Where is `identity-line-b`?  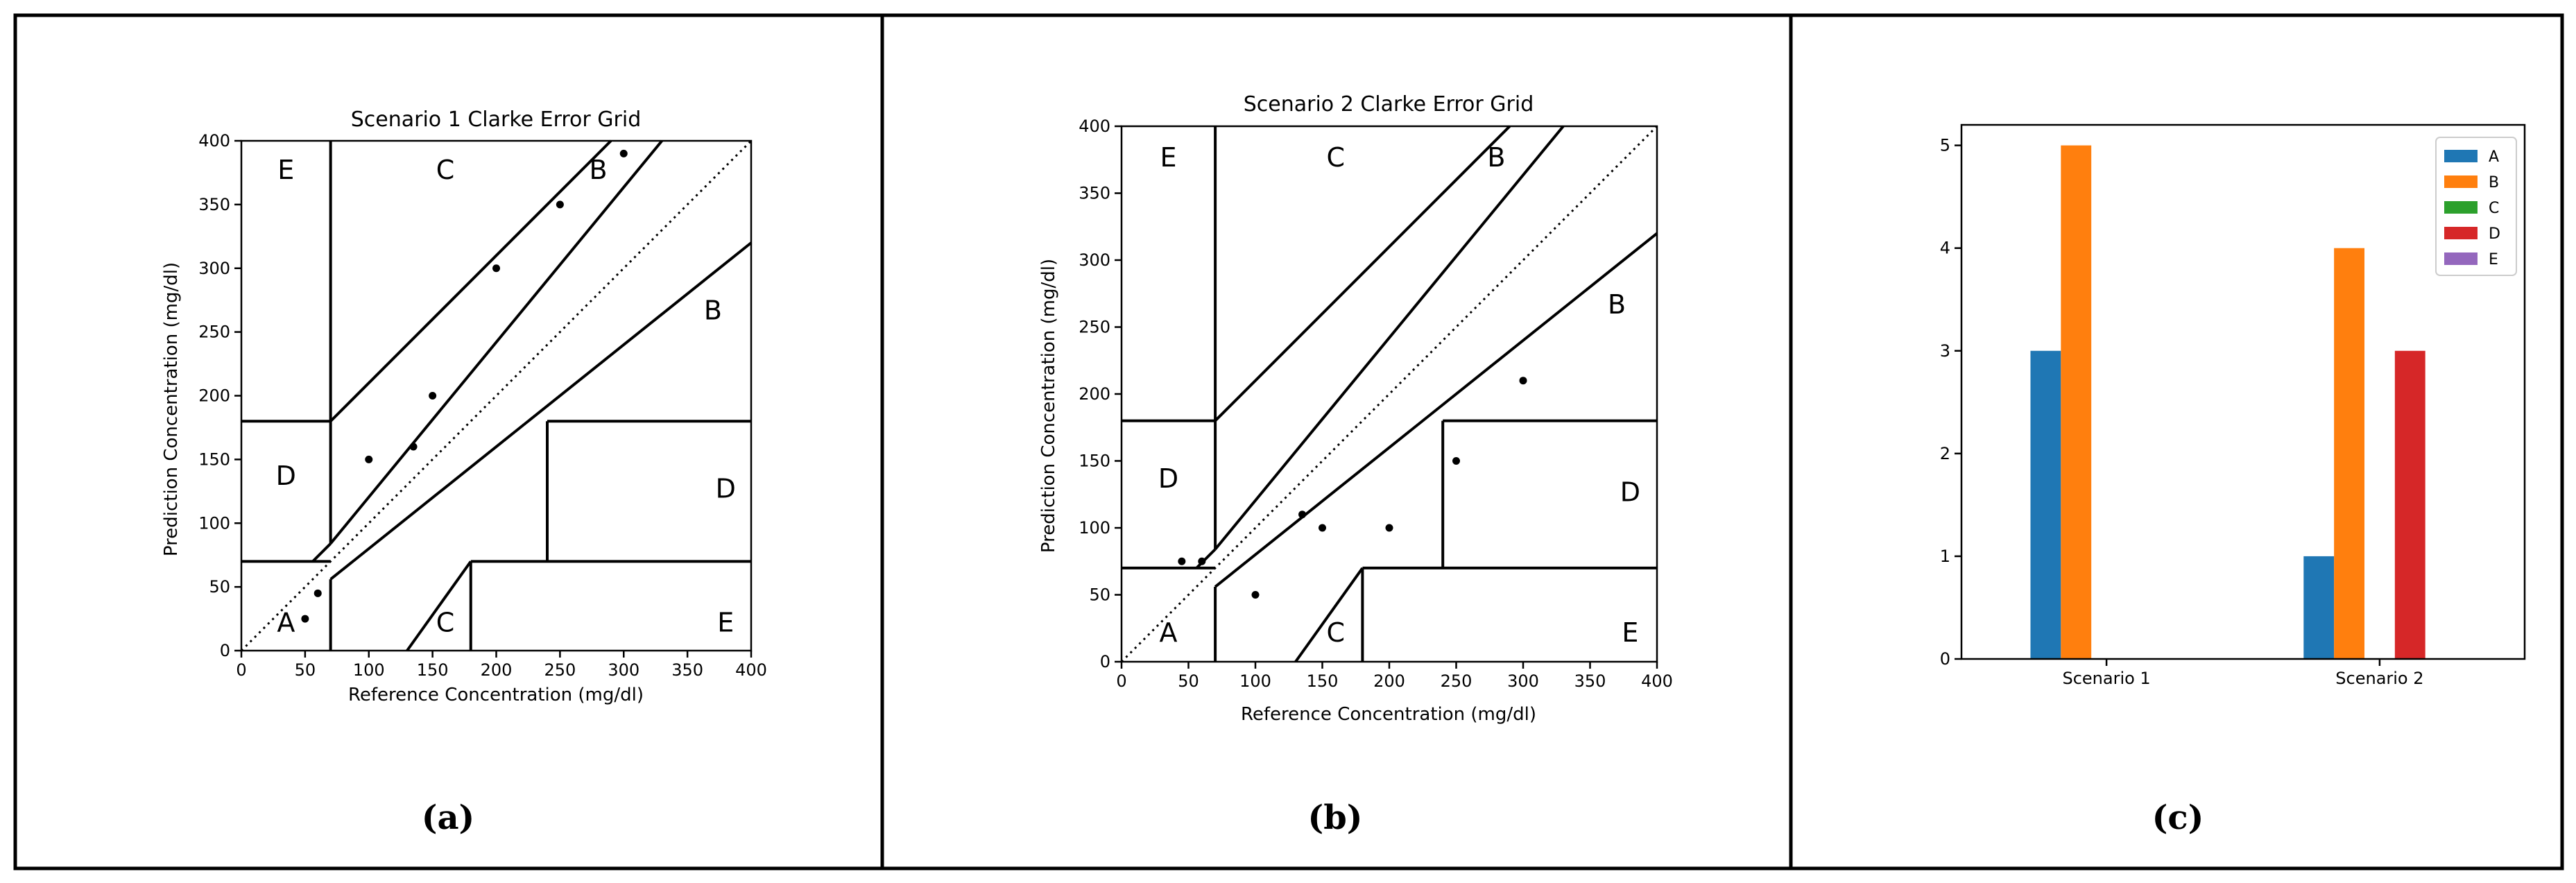
identity-line-b is located at coordinates (1389, 394).